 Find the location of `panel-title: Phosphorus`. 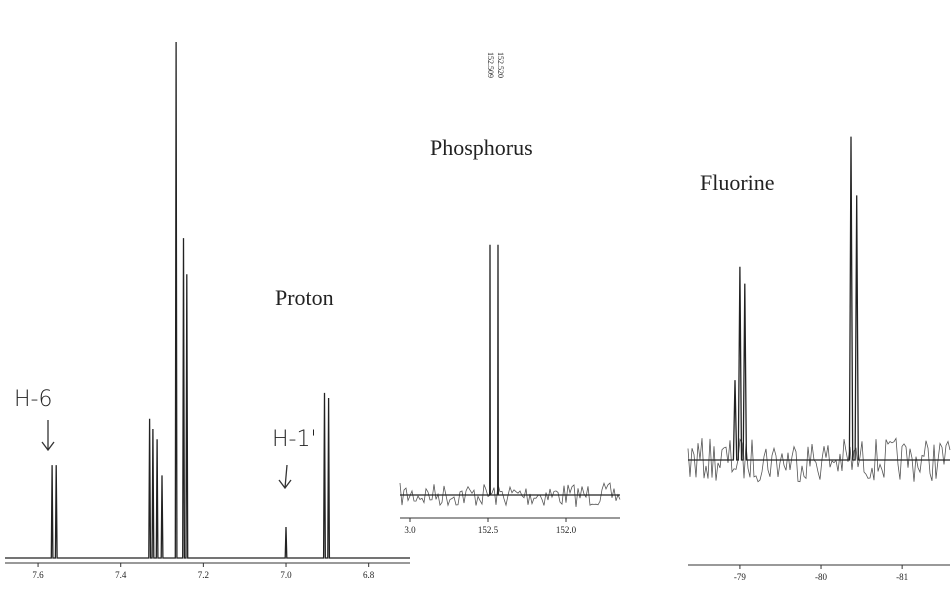

panel-title: Phosphorus is located at coordinates (481, 147).